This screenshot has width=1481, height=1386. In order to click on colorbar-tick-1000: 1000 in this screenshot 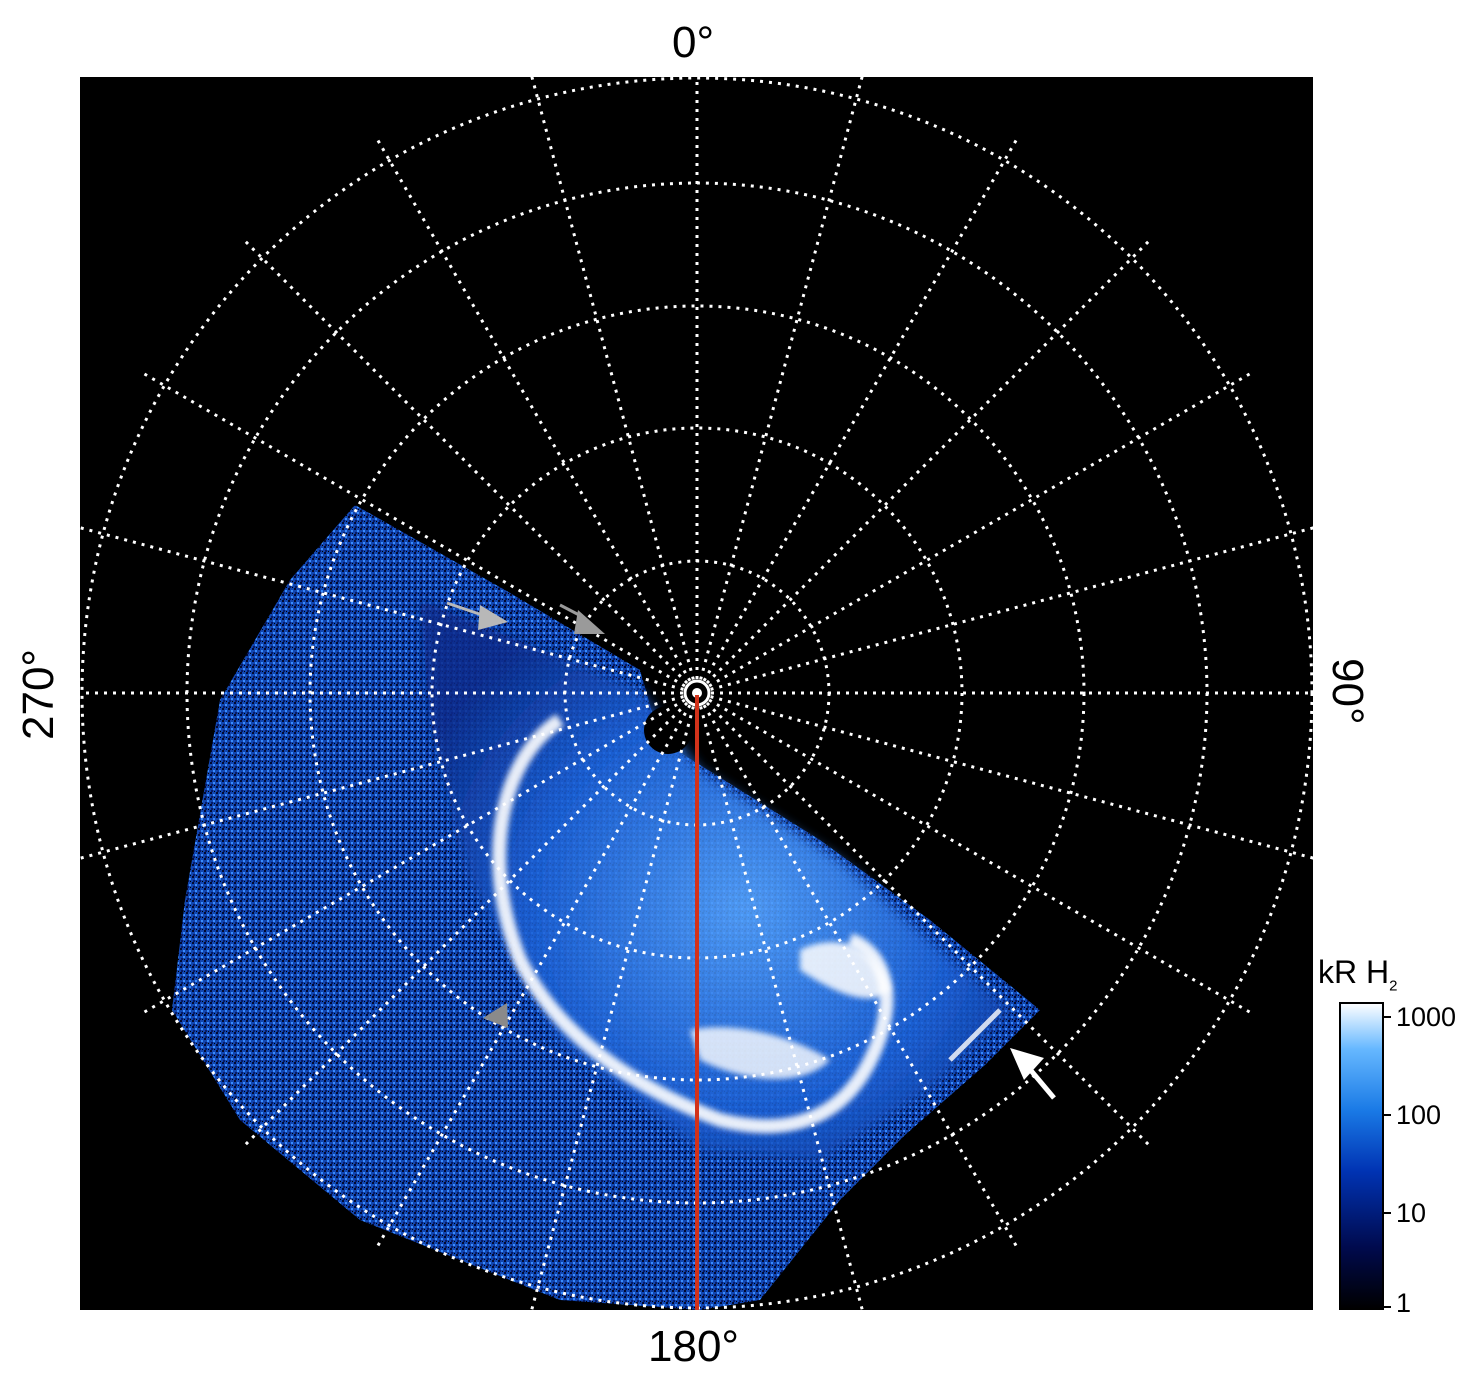, I will do `click(1426, 1017)`.